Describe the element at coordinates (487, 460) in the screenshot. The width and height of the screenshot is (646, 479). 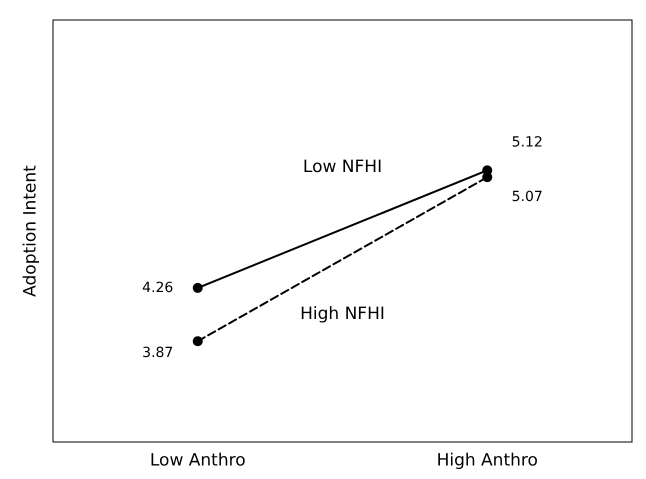
I see `x-tick-label: High Anthro` at that location.